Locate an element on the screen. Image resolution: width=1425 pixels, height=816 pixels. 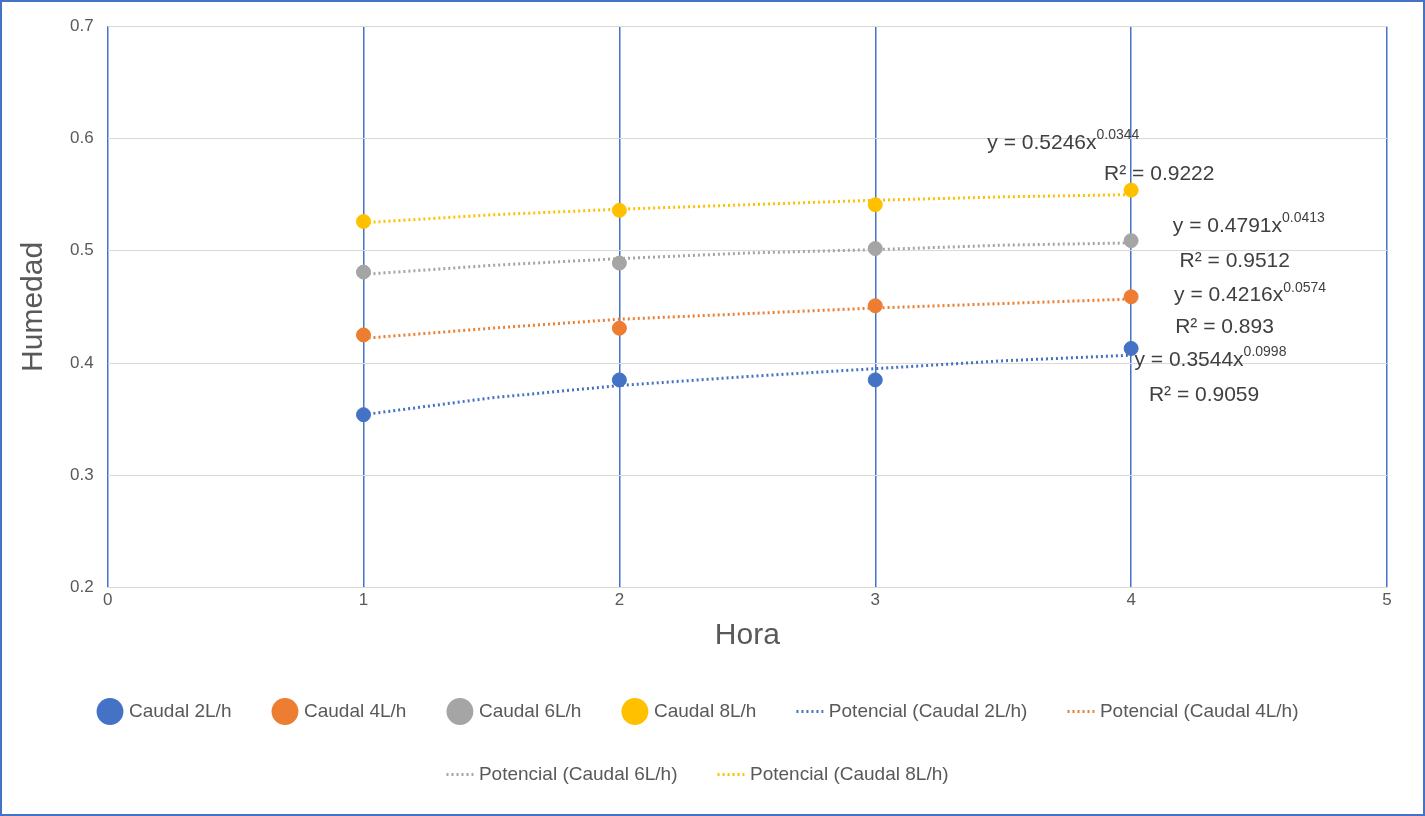
legend-label: Caudal 6L/h is located at coordinates (530, 710).